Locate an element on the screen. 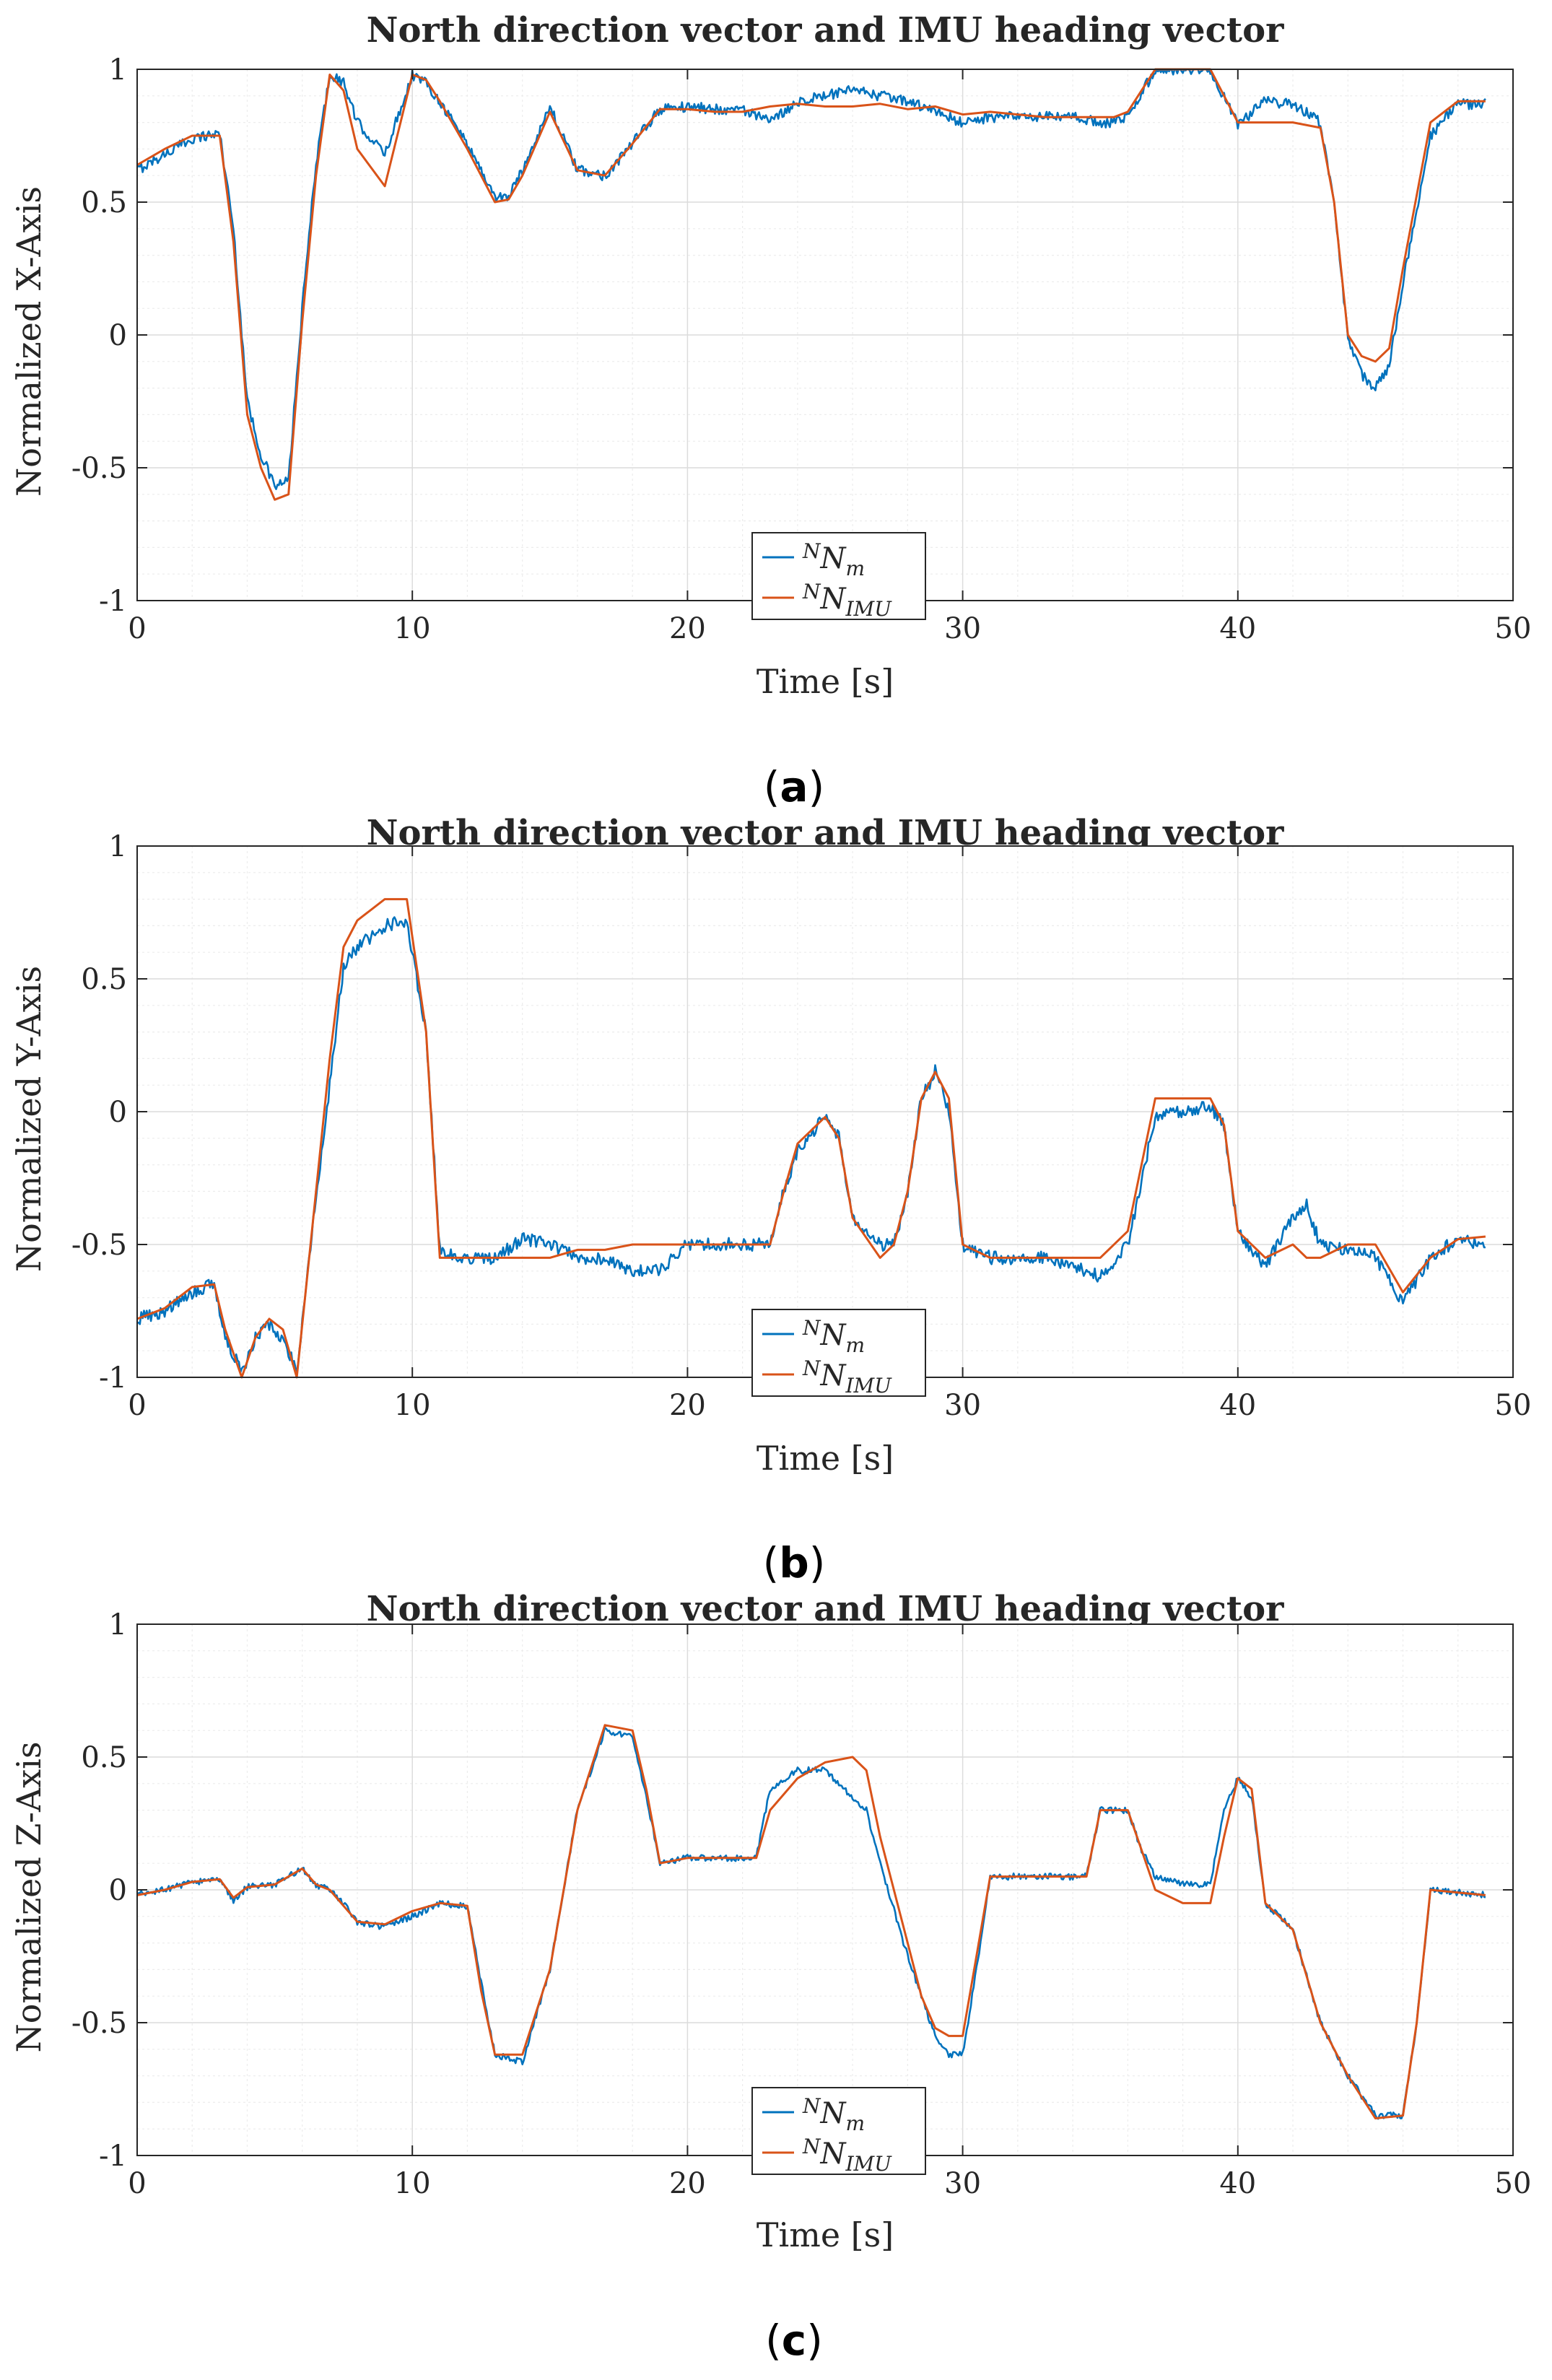  panel-a-legend-box is located at coordinates (839, 576).